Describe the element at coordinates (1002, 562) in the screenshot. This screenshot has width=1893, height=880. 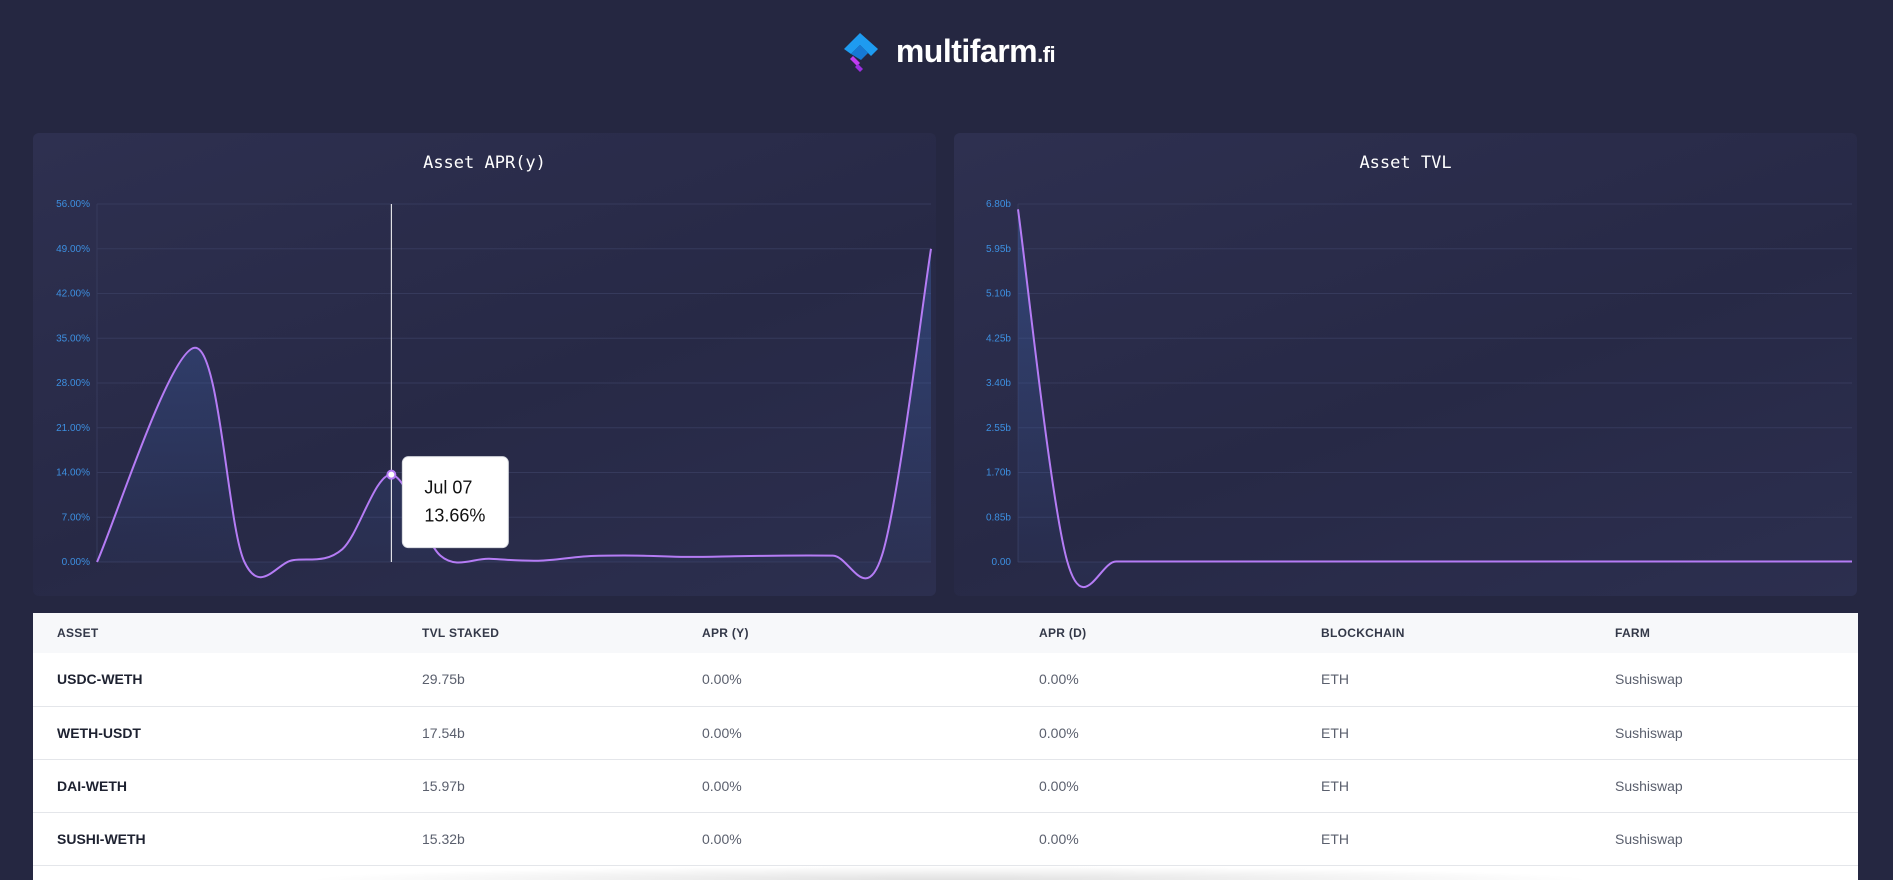
I see `tvl-ytick-label: 0.00` at that location.